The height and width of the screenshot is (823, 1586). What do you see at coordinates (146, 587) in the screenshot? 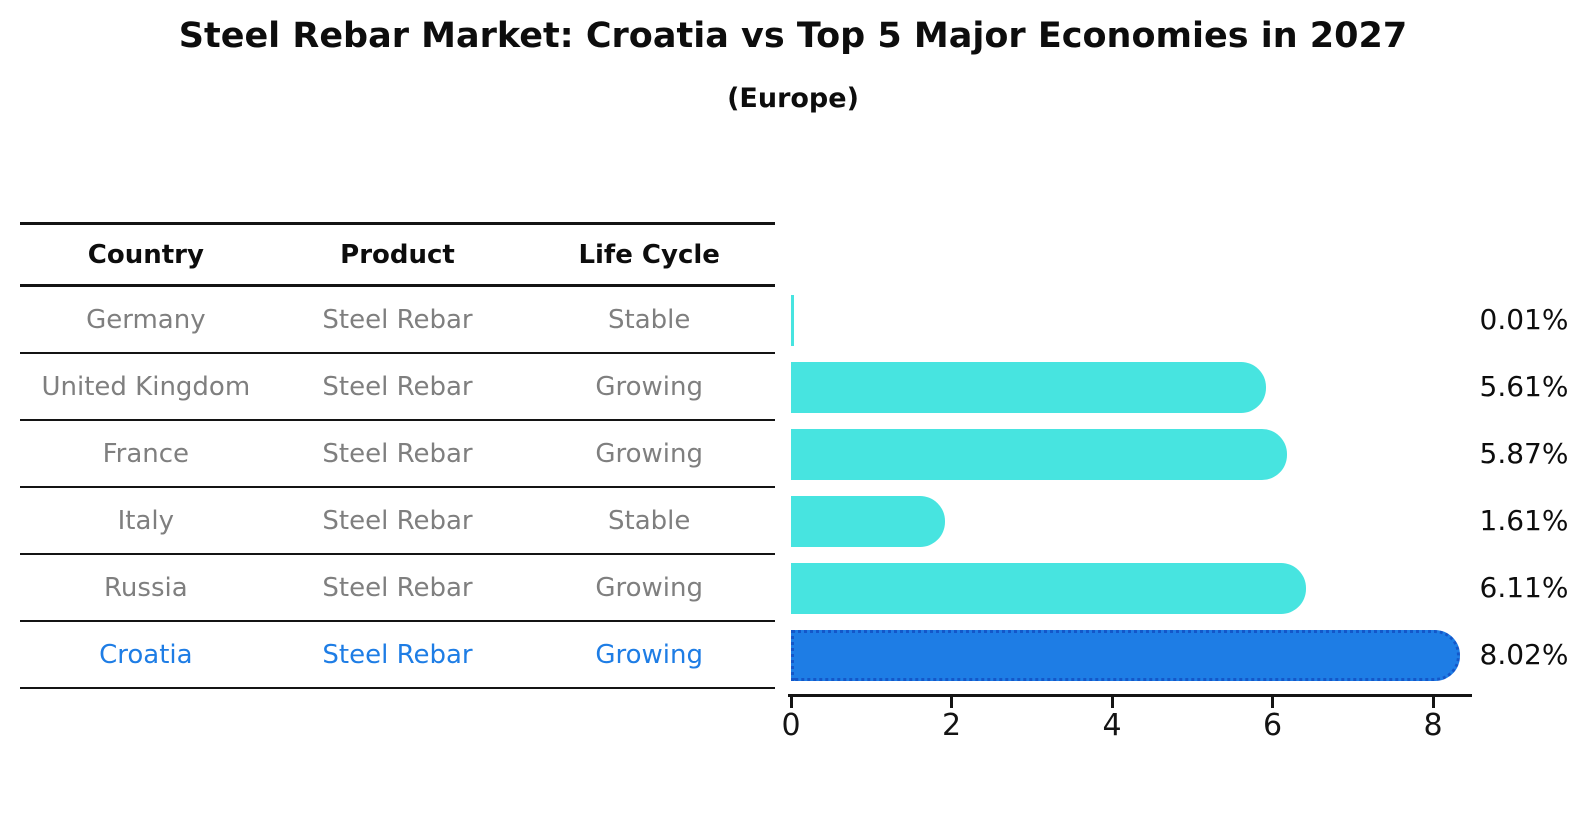
I see `cell-country: Russia` at bounding box center [146, 587].